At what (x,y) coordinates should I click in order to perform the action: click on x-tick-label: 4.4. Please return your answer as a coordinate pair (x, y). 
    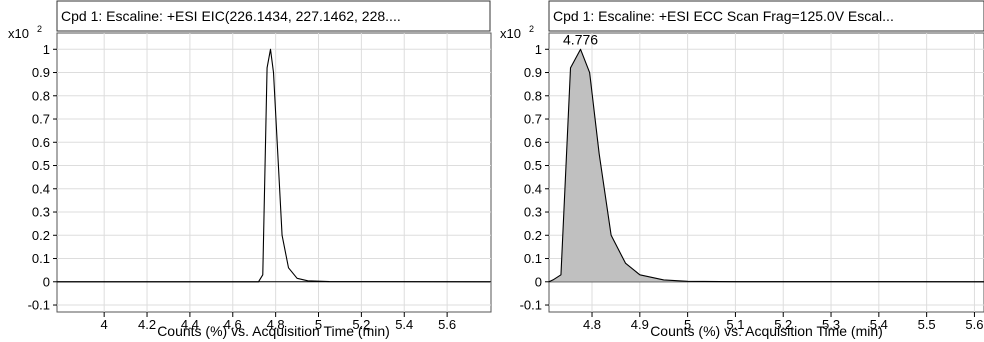
    Looking at the image, I should click on (190, 324).